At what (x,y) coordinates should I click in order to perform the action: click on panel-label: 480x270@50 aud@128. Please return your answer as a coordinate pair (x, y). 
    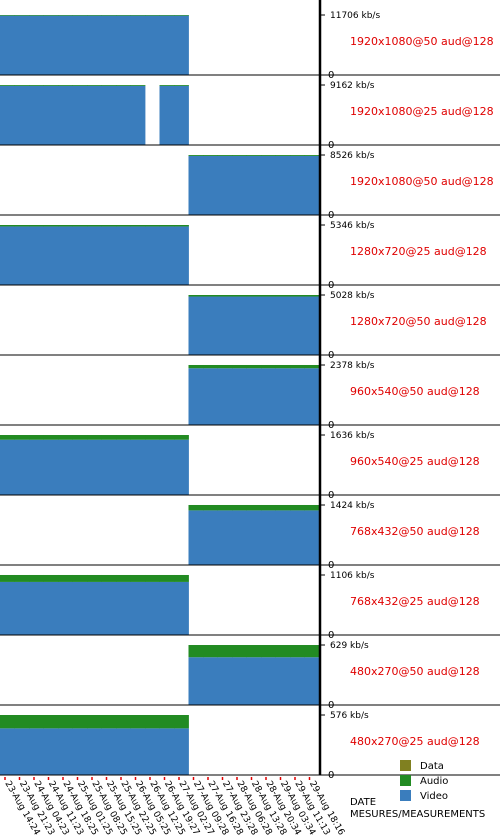
    Looking at the image, I should click on (415, 671).